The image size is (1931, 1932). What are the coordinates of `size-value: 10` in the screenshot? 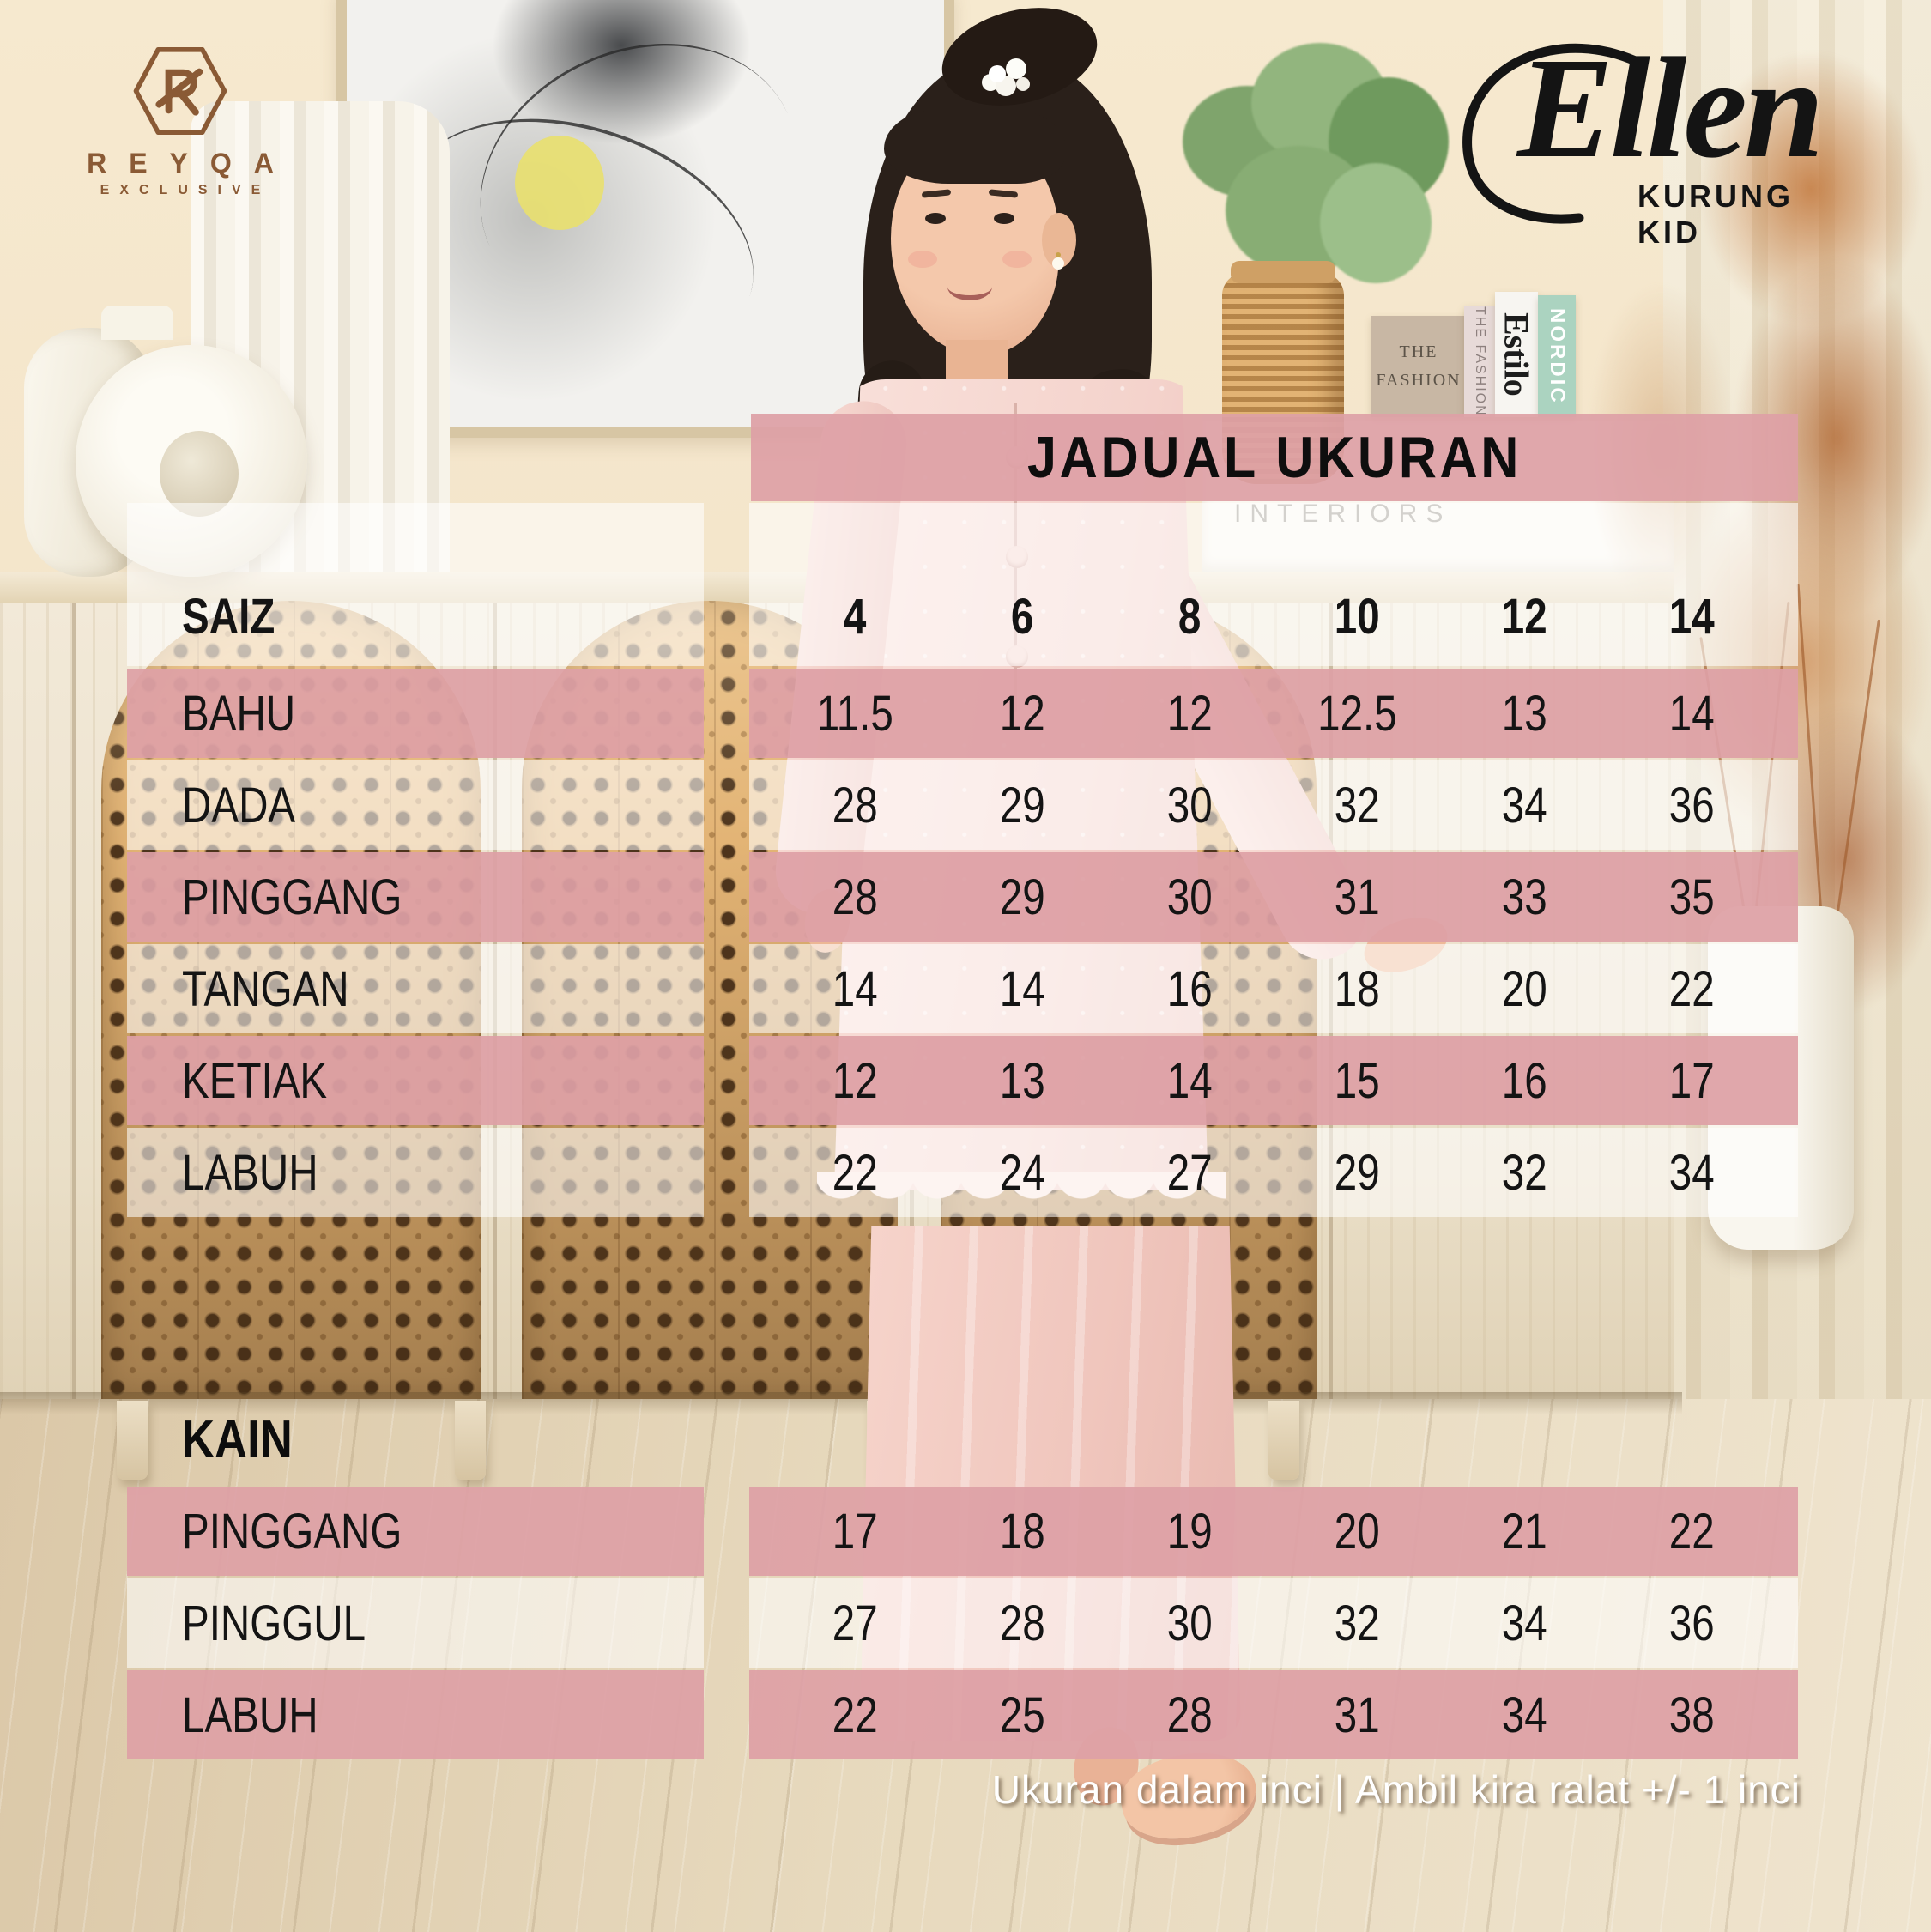 It's located at (1357, 617).